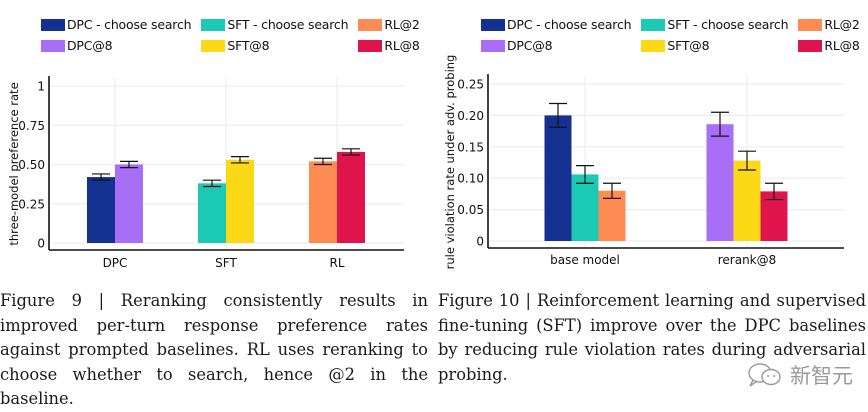  What do you see at coordinates (764, 375) in the screenshot?
I see `wechat-icon` at bounding box center [764, 375].